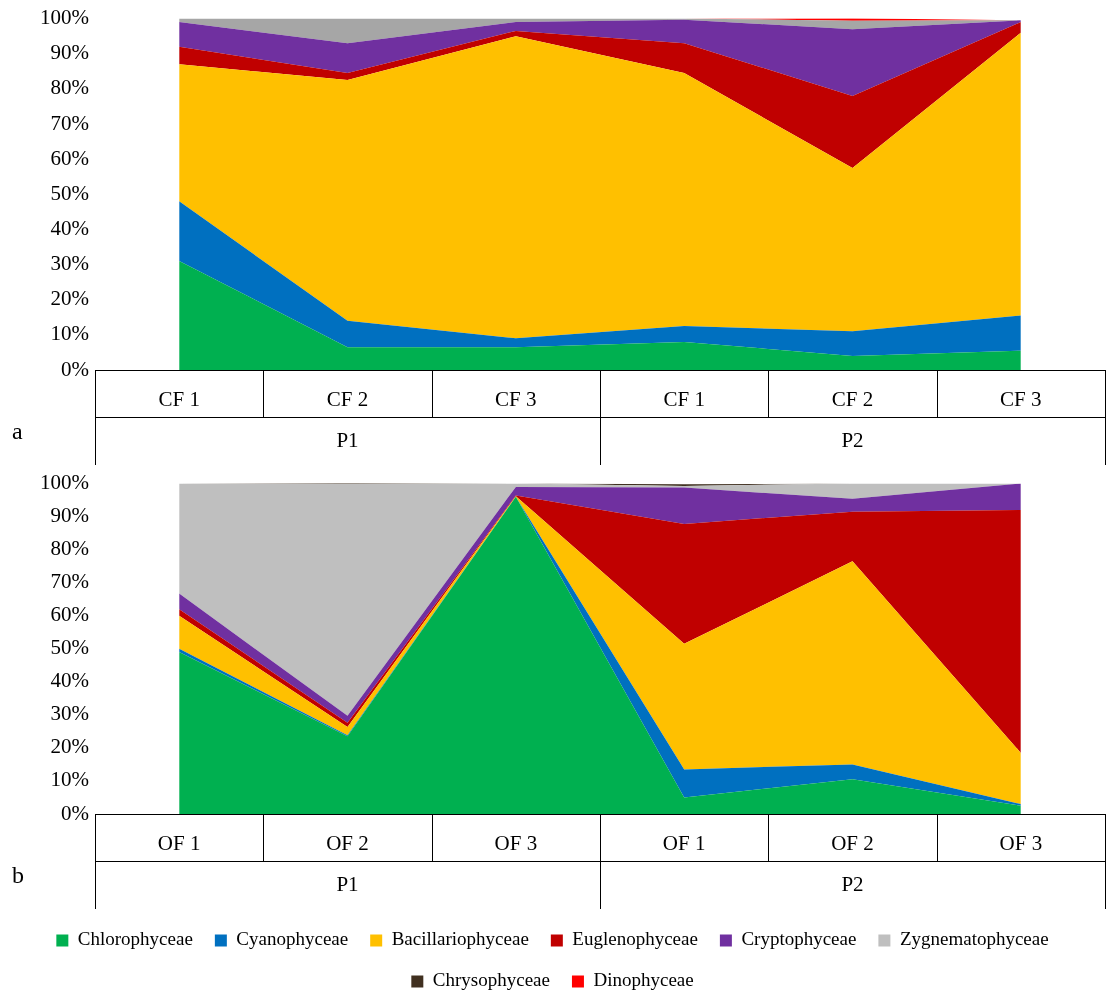 This screenshot has height=1001, width=1108. I want to click on legend-label: Zygnematophyceae, so click(974, 939).